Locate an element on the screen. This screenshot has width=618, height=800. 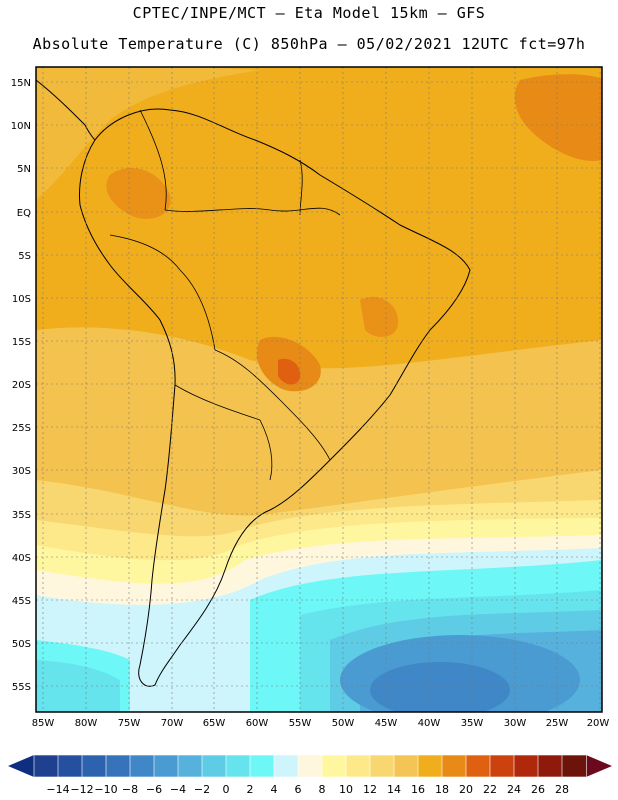
lon-label: 25W is located at coordinates (557, 723).